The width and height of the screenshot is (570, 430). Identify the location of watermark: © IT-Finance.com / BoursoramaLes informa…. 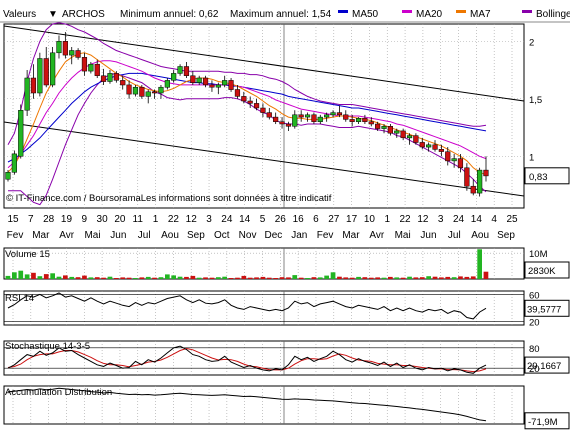
(169, 198).